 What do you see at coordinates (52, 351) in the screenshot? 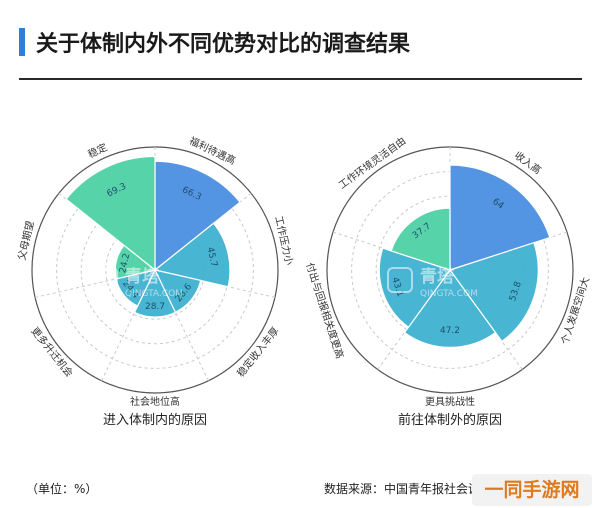
I see `category-label: 更多升迁机会` at bounding box center [52, 351].